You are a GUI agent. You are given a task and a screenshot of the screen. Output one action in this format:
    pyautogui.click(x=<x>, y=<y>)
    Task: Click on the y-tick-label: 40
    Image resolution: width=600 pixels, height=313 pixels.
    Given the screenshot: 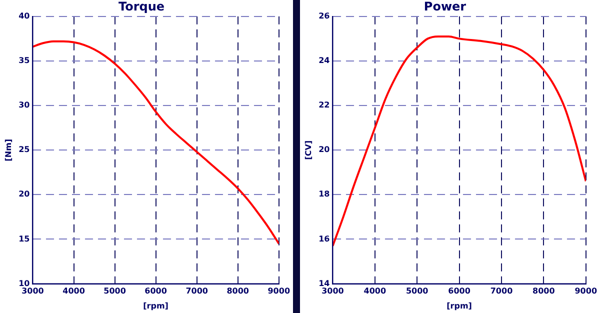 What is the action you would take?
    pyautogui.click(x=24, y=15)
    